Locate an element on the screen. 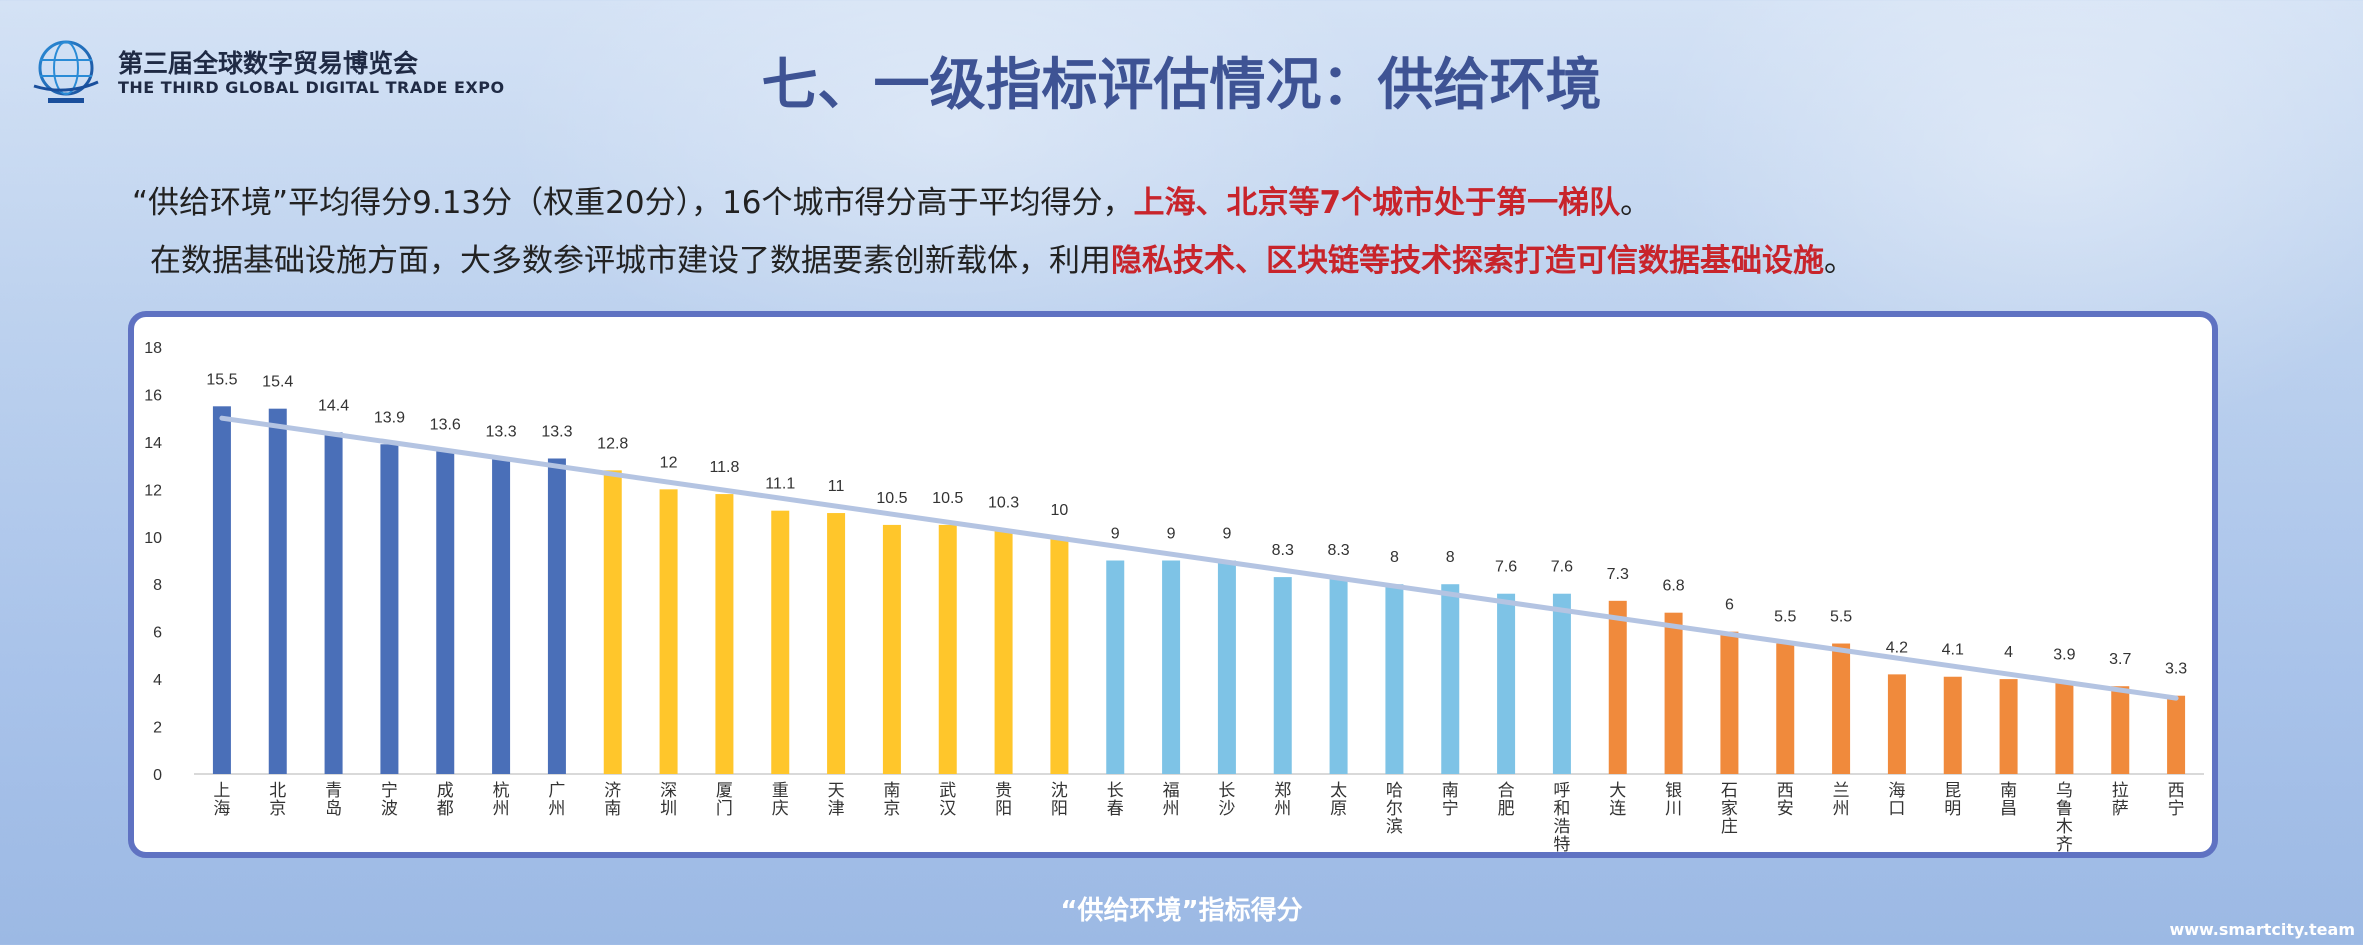  x-tick-label: 济南 is located at coordinates (612, 800).